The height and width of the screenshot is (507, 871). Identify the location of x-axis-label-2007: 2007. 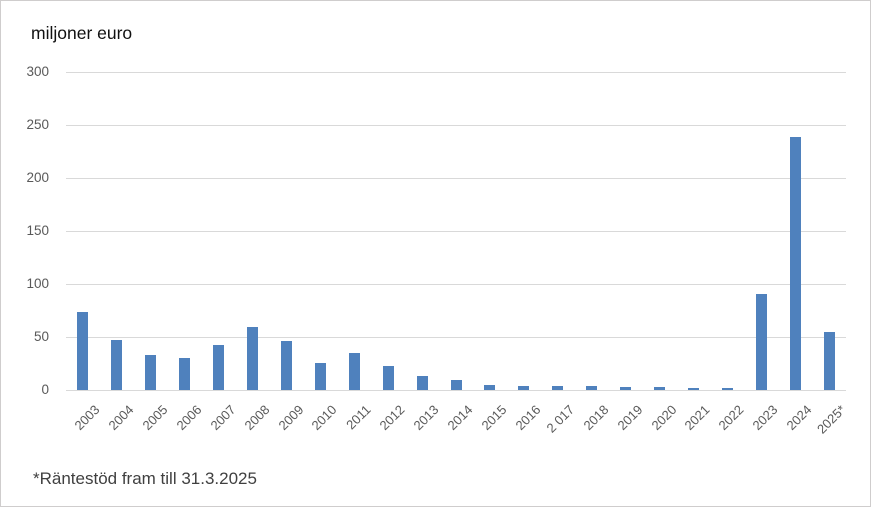
(223, 418).